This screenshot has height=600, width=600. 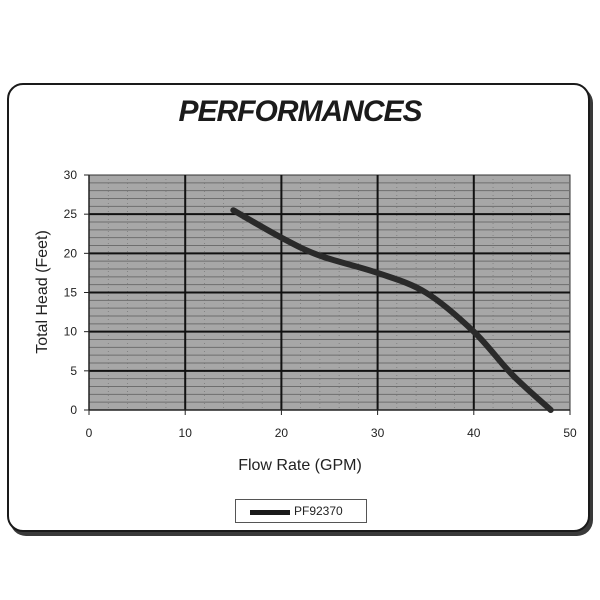 What do you see at coordinates (378, 433) in the screenshot?
I see `x-tick-label: 30` at bounding box center [378, 433].